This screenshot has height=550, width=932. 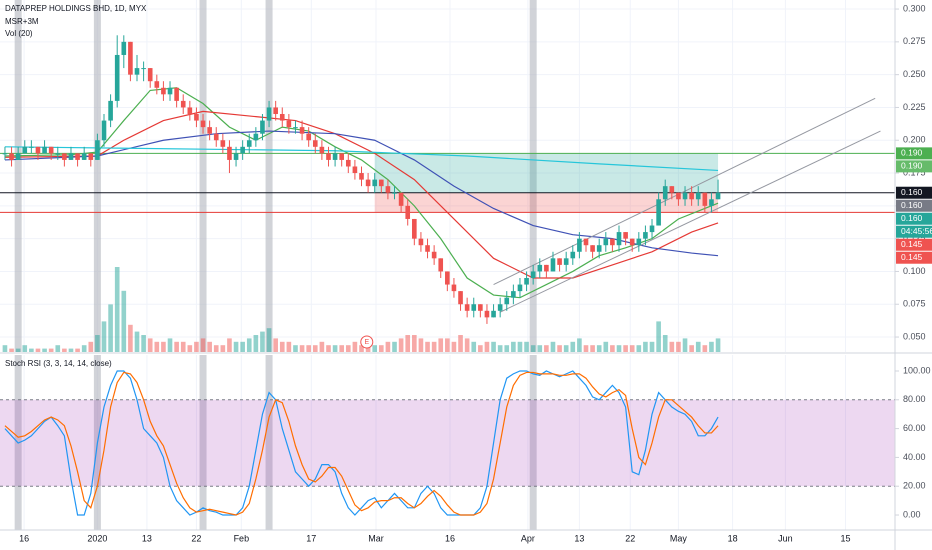 What do you see at coordinates (914, 8) in the screenshot?
I see `y-tick-label: 0.300` at bounding box center [914, 8].